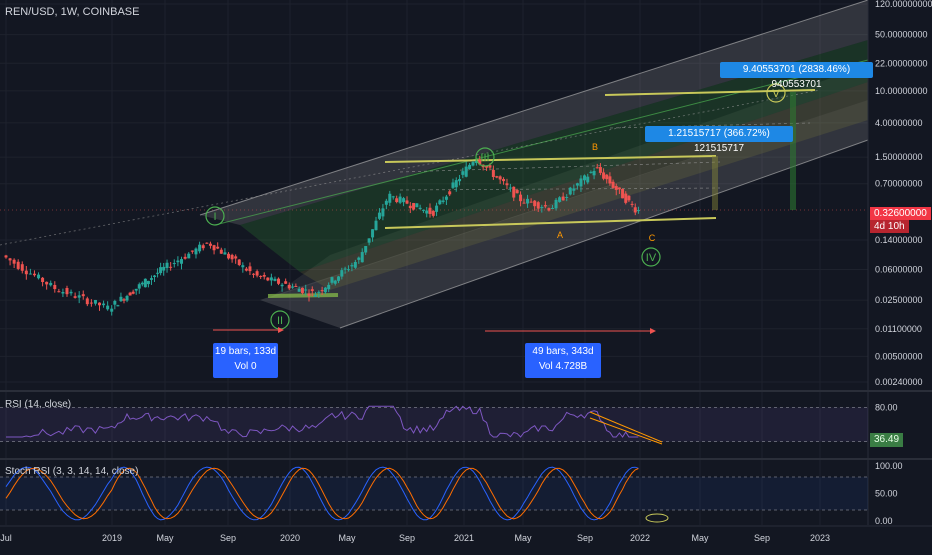 This screenshot has width=932, height=555. What do you see at coordinates (776, 93) in the screenshot?
I see `wave-v-label-circle` at bounding box center [776, 93].